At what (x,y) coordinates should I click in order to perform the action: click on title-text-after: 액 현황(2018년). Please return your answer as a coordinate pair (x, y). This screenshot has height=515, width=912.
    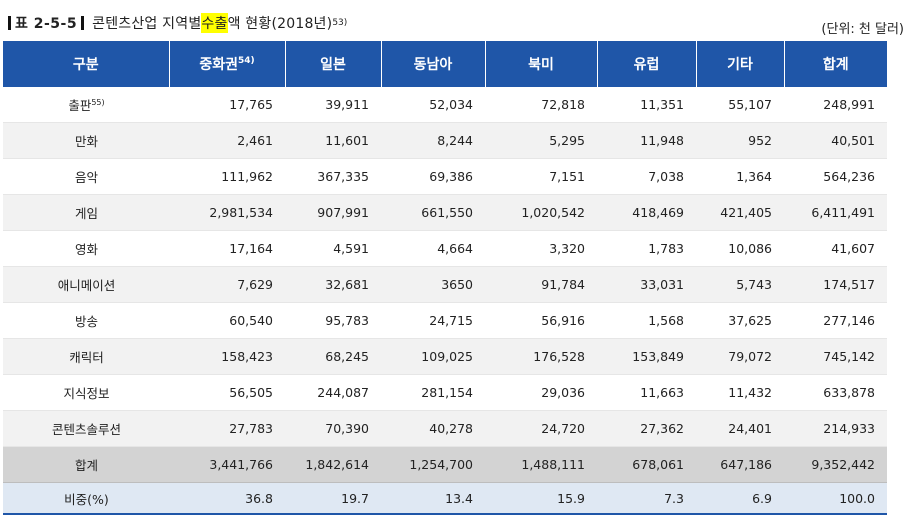
    Looking at the image, I should click on (280, 24).